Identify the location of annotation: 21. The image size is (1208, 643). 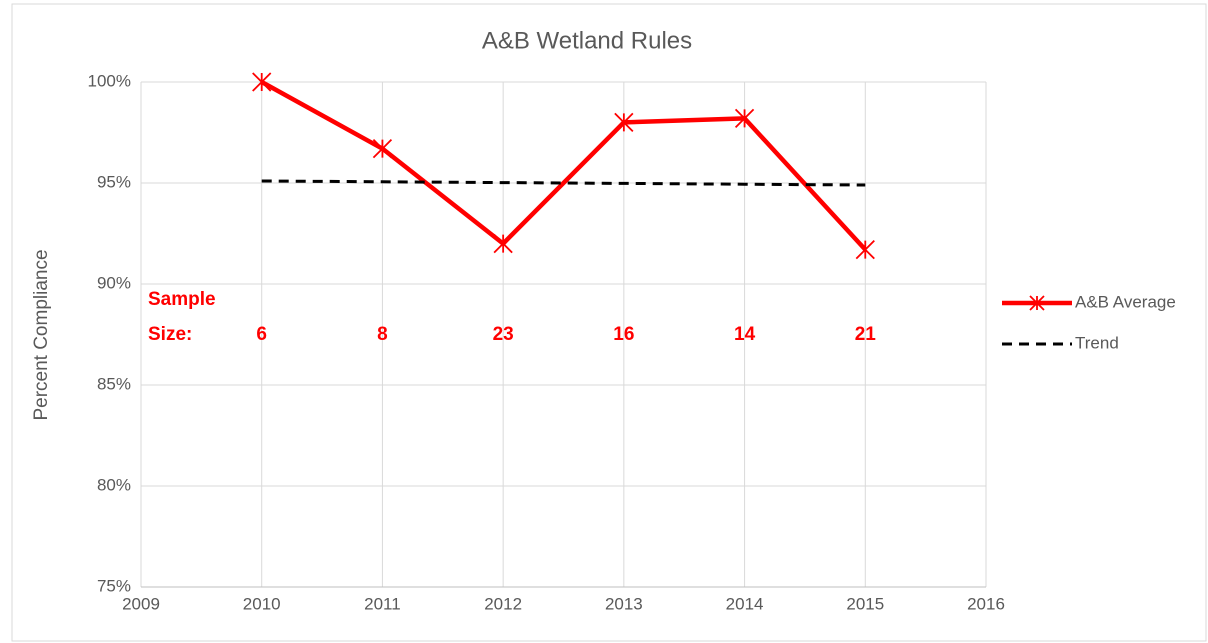
(866, 334).